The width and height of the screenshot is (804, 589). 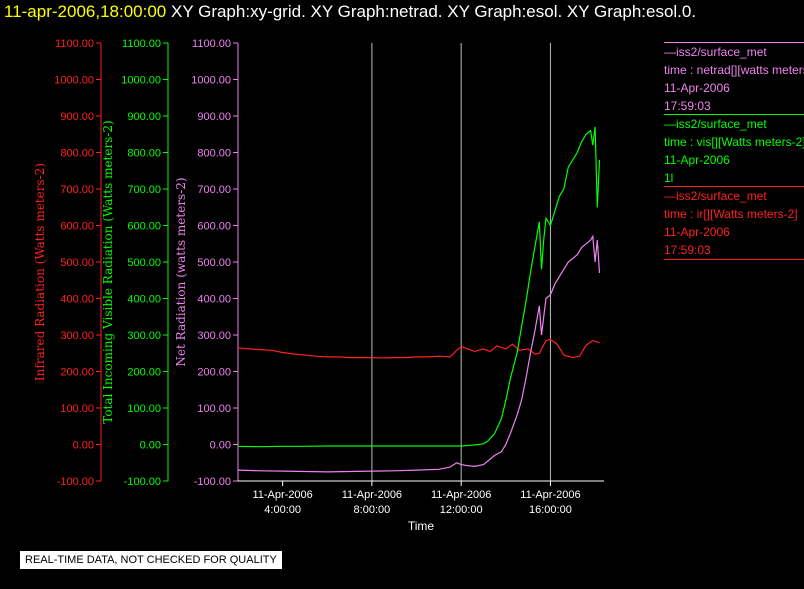 I want to click on y-tick-label-net-0: 1100.00, so click(x=211, y=44).